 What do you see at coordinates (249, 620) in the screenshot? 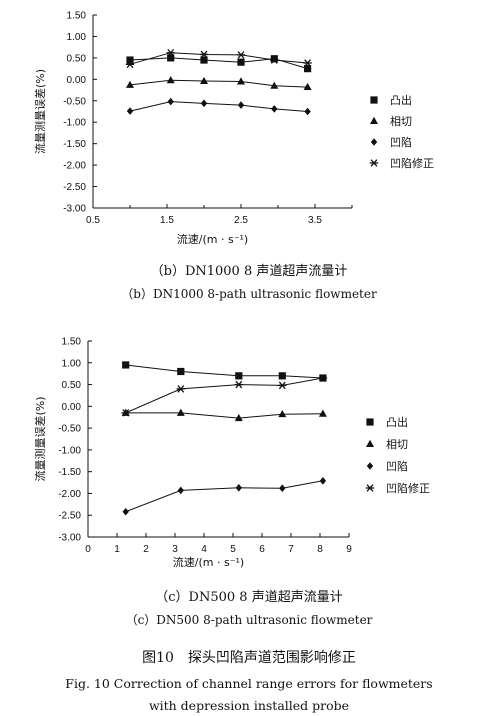
I see `subfigure-caption-en: （c）DN500 8-path ultrasonic flowmeter` at bounding box center [249, 620].